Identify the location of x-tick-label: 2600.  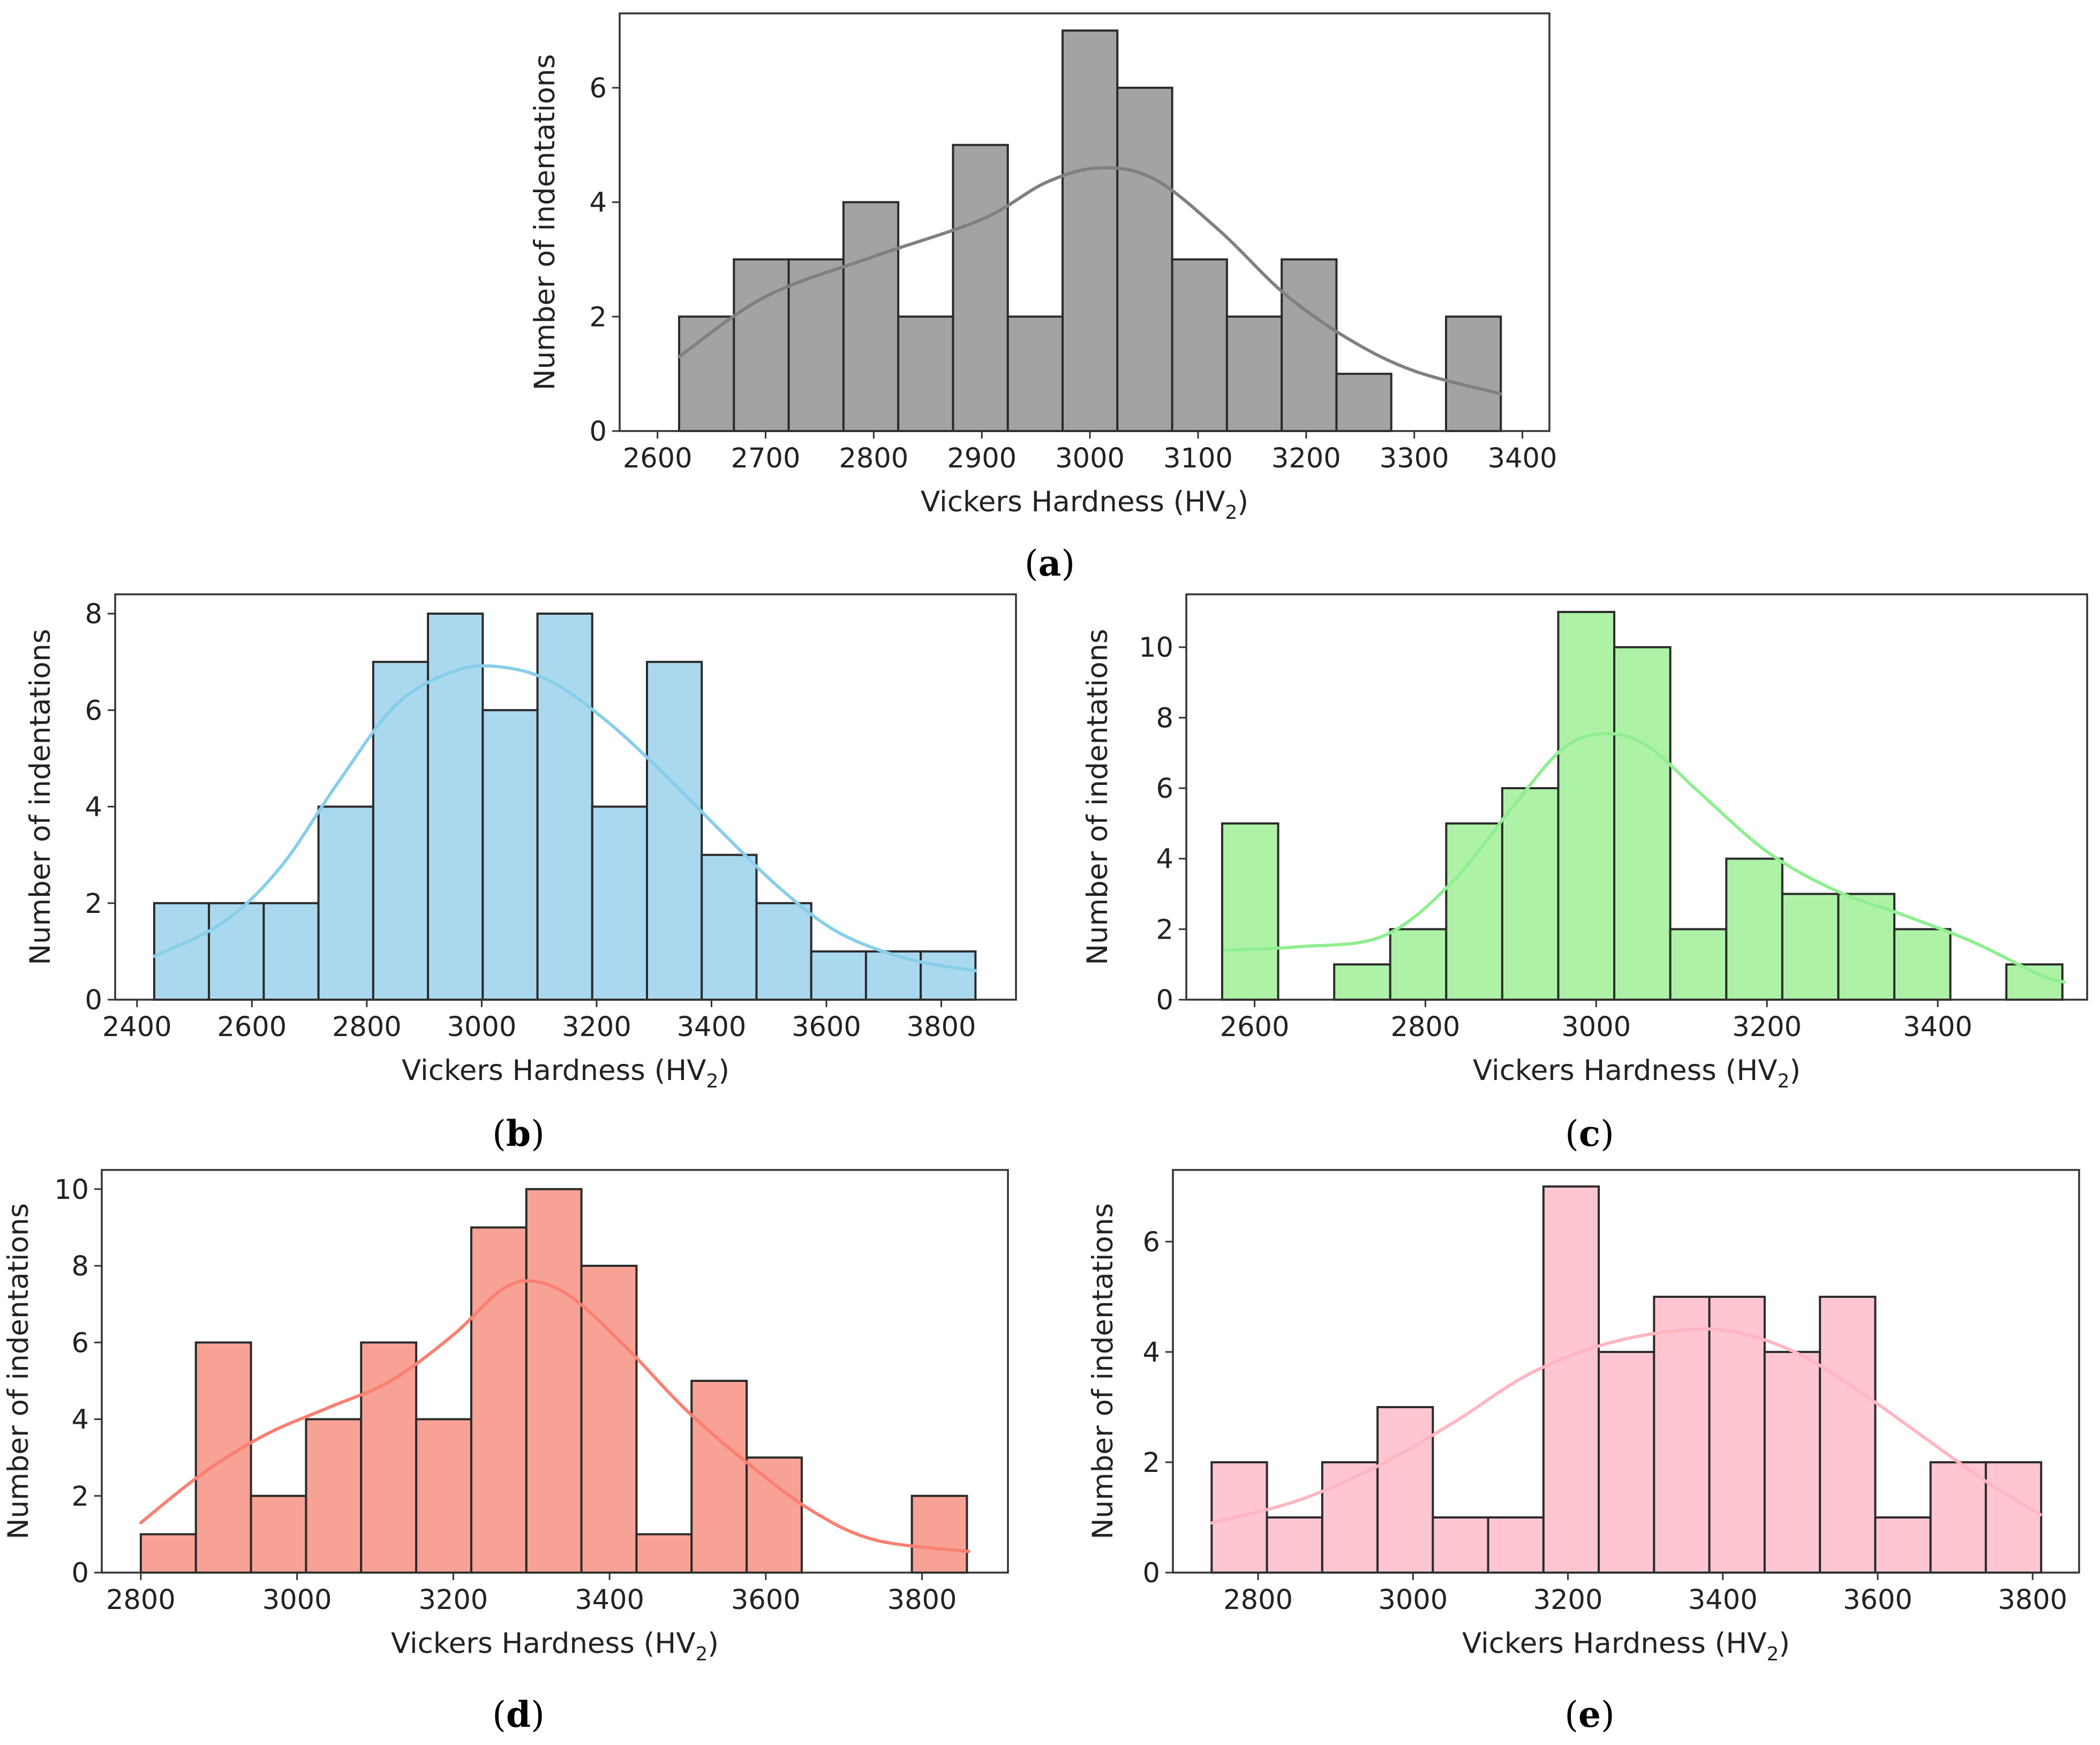
(658, 458).